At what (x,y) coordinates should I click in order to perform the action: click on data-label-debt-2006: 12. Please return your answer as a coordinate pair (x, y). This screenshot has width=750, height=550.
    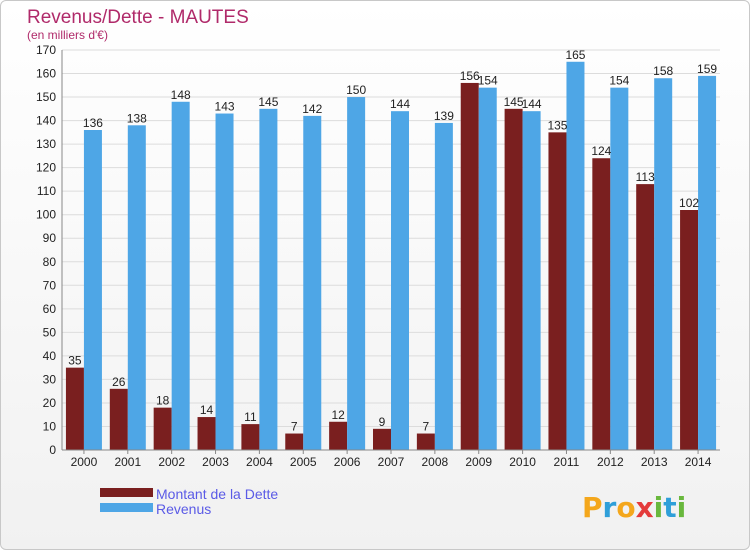
    Looking at the image, I should click on (338, 415).